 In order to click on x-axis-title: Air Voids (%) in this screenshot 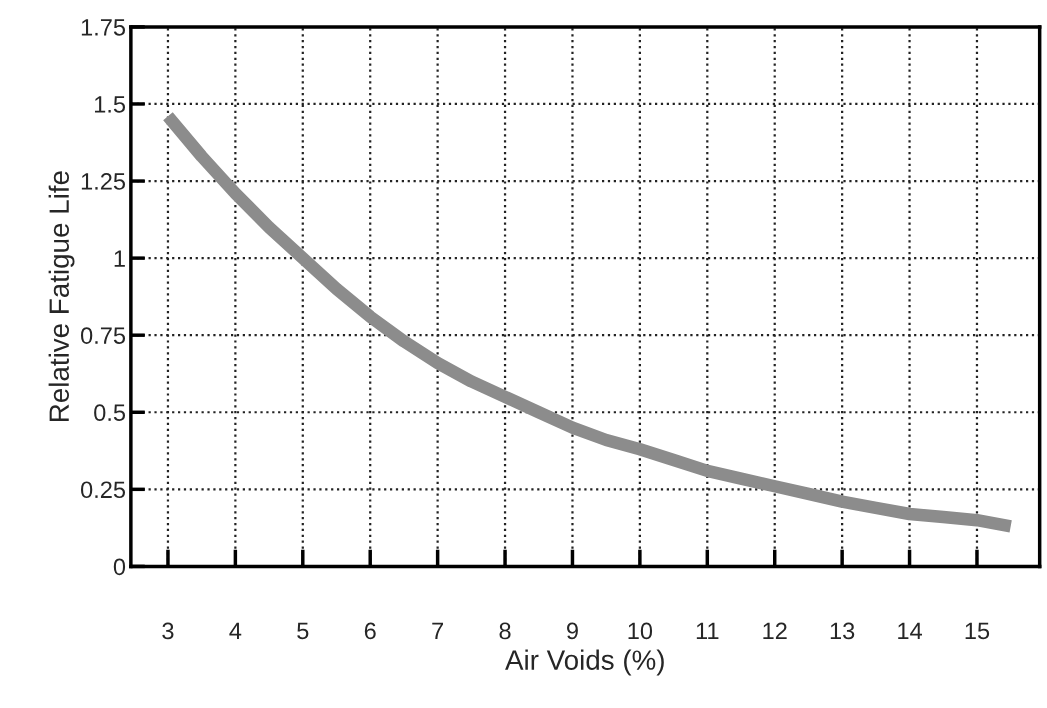, I will do `click(584, 662)`.